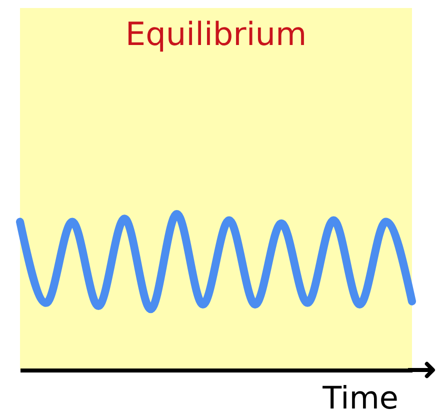 The image size is (436, 412). What do you see at coordinates (216, 34) in the screenshot?
I see `chart-title: Equilibrium` at bounding box center [216, 34].